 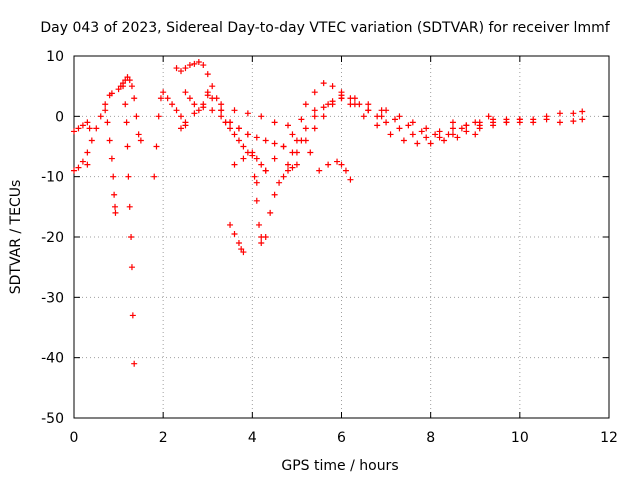 What do you see at coordinates (55, 57) in the screenshot?
I see `y-tick-label: 10` at bounding box center [55, 57].